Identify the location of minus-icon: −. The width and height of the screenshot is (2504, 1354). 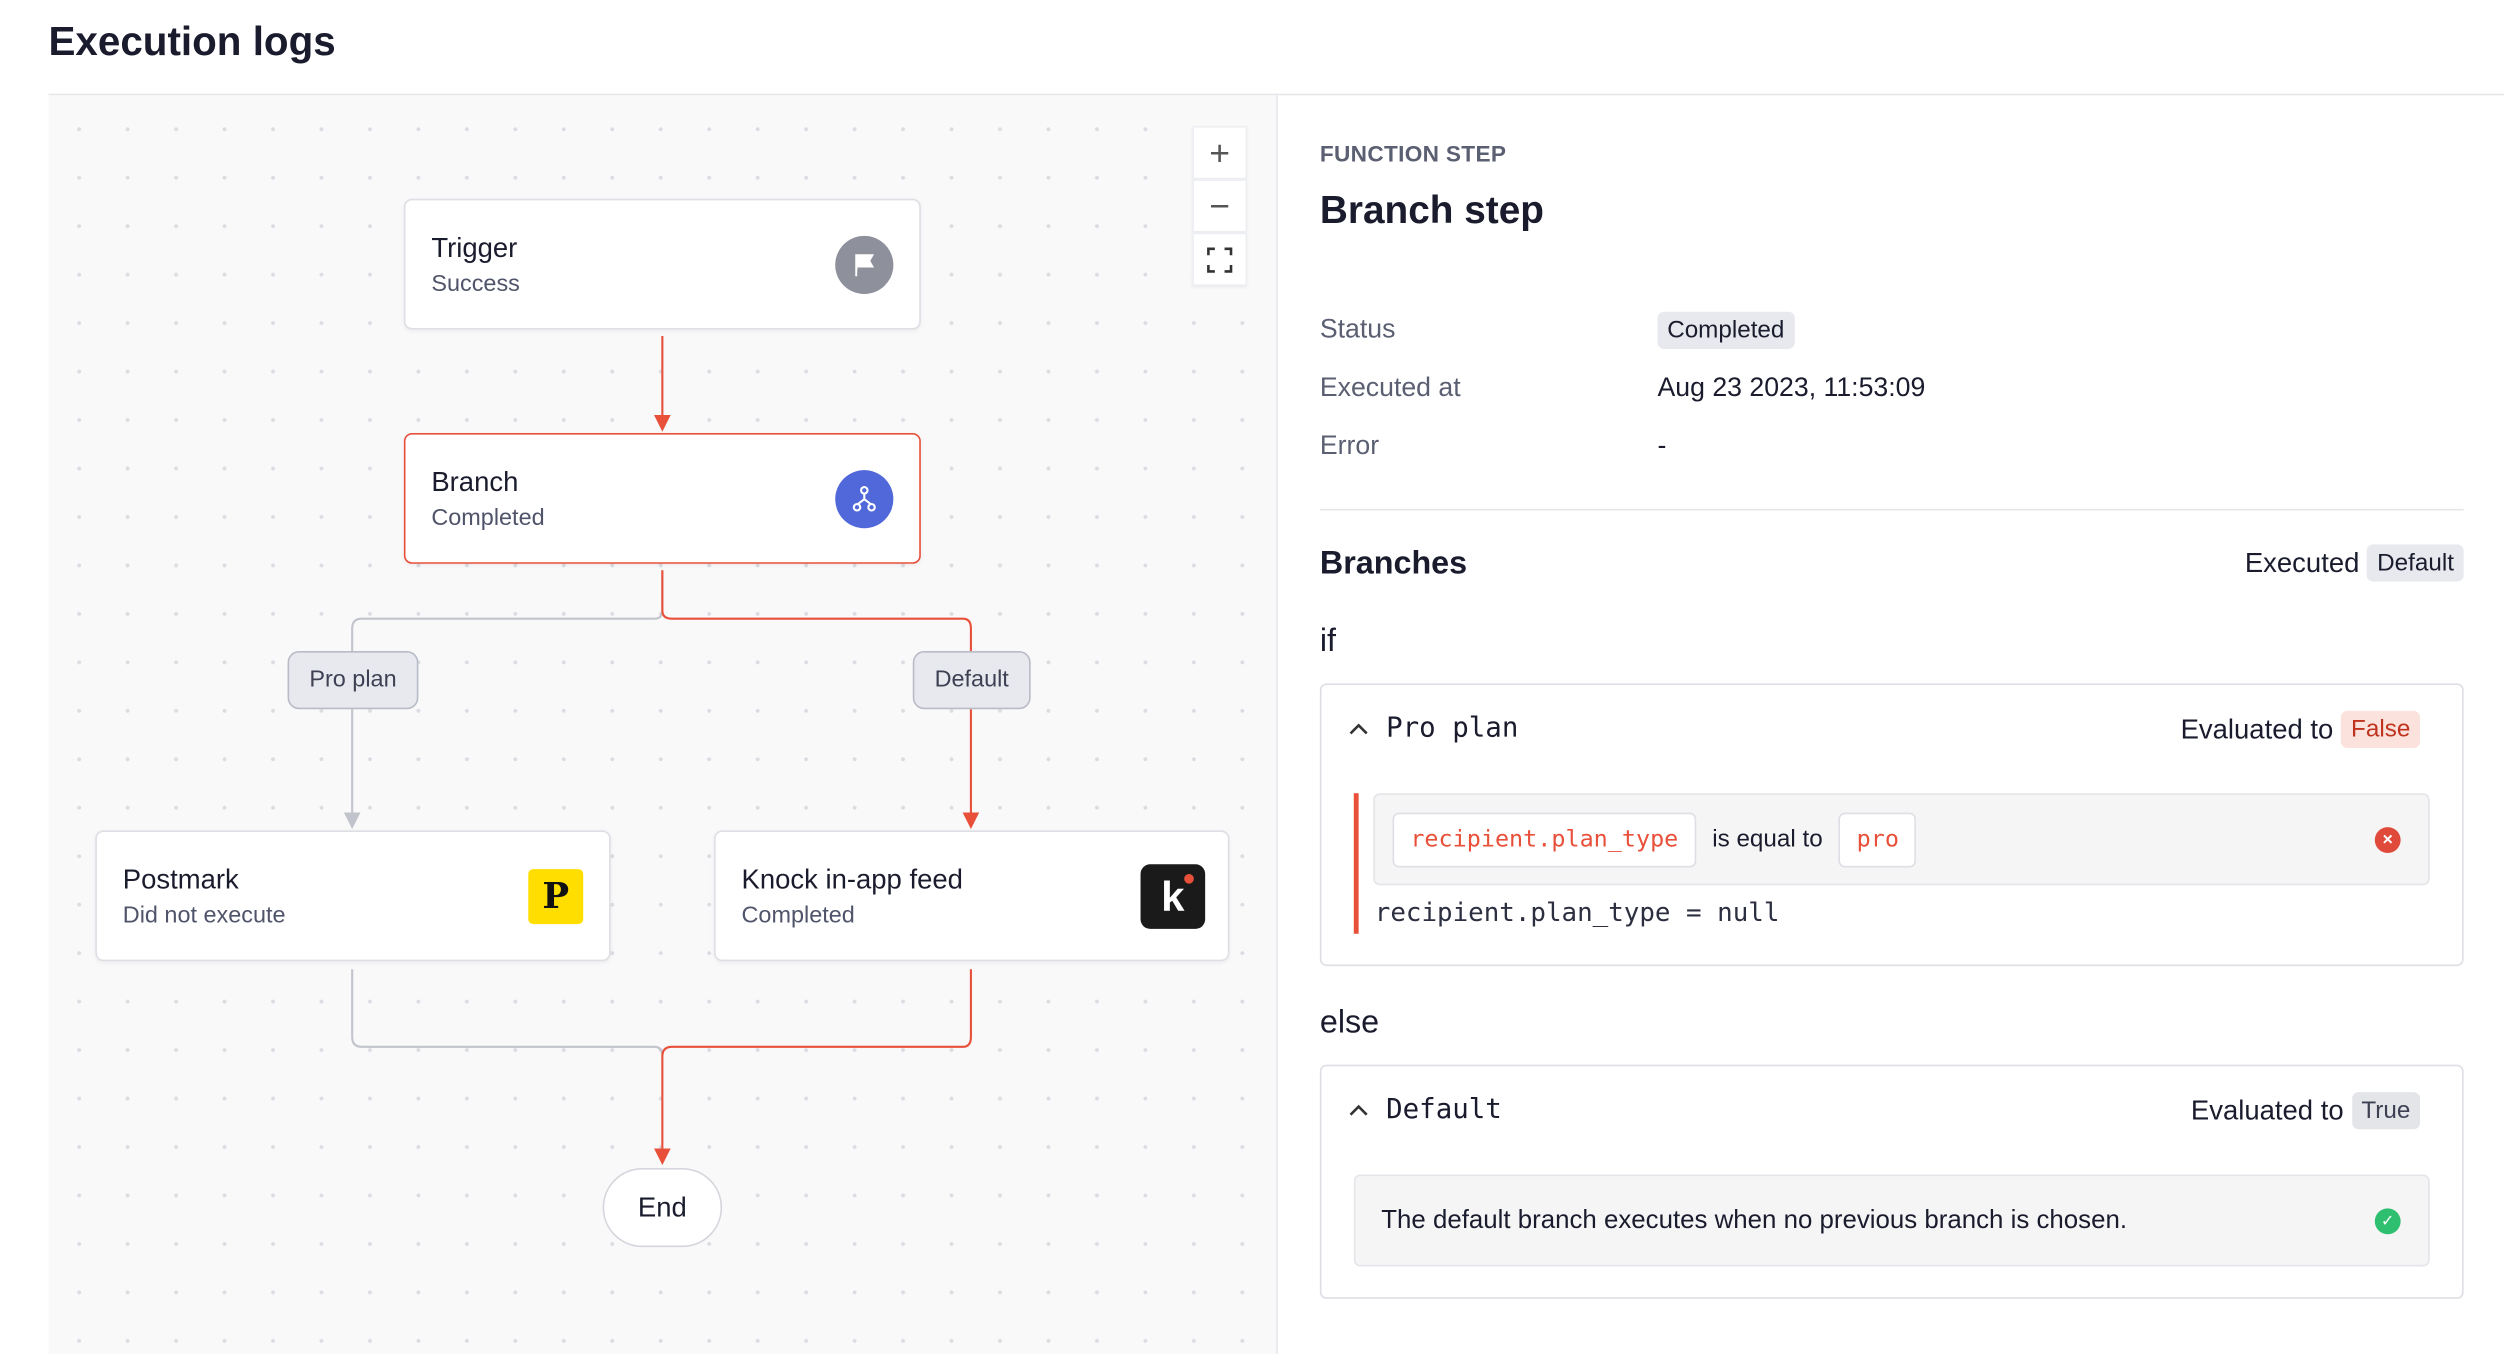
(1220, 205).